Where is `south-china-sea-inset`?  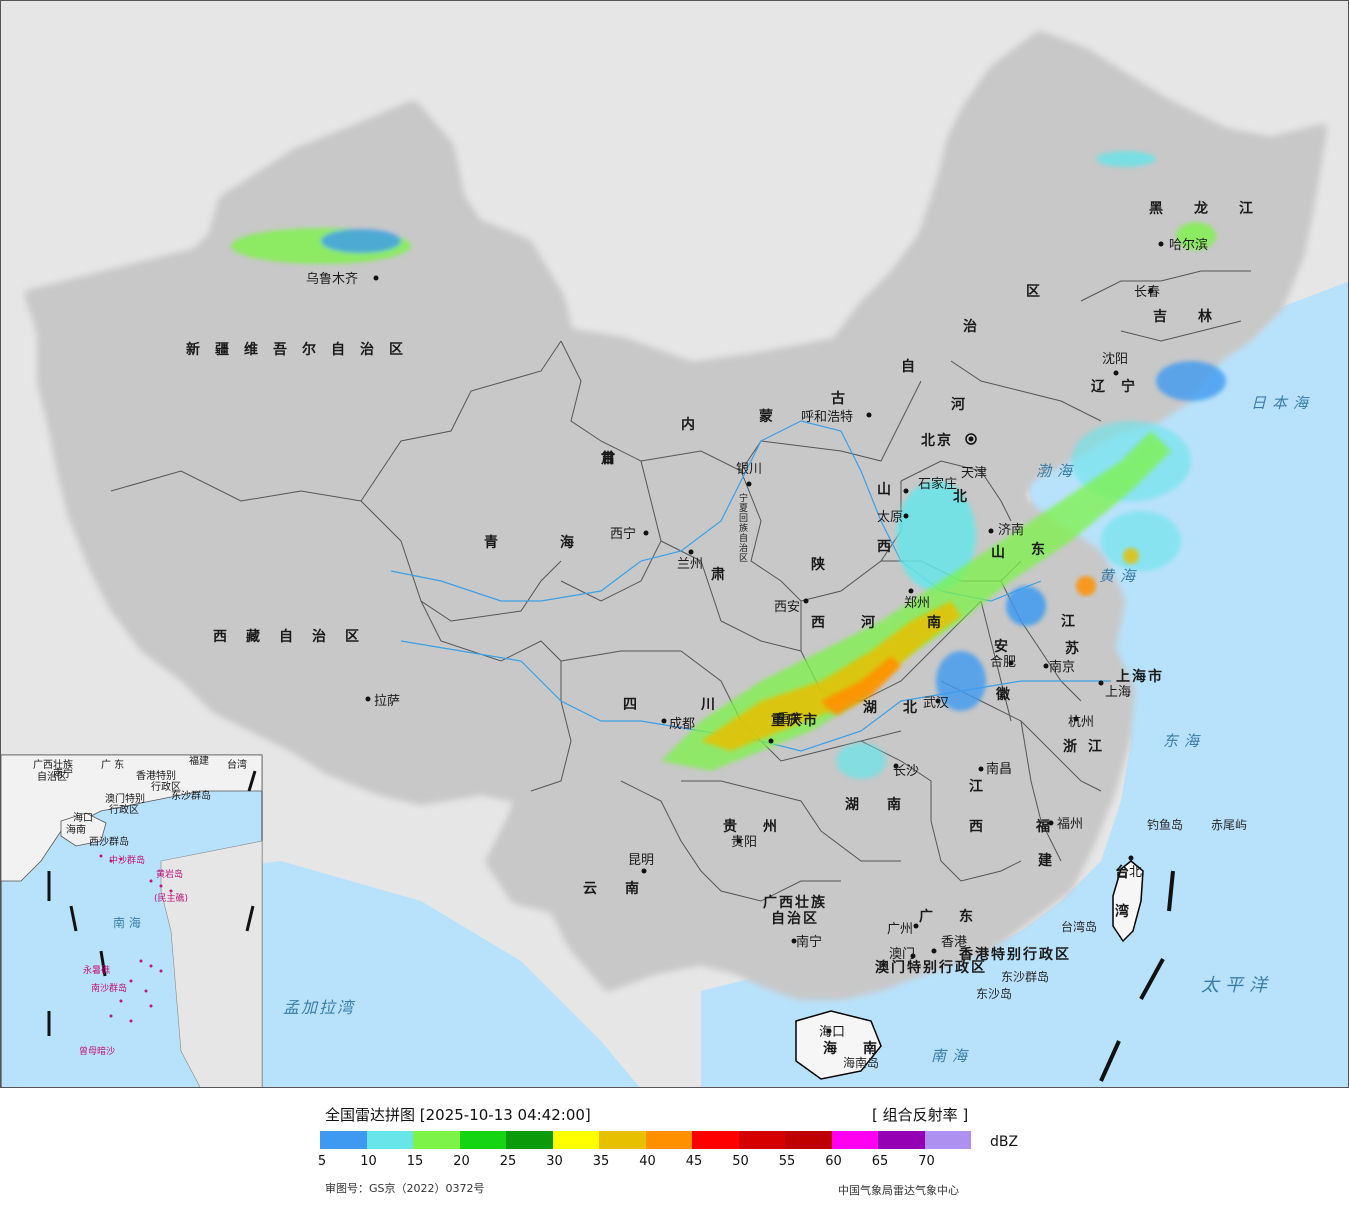 south-china-sea-inset is located at coordinates (132, 920).